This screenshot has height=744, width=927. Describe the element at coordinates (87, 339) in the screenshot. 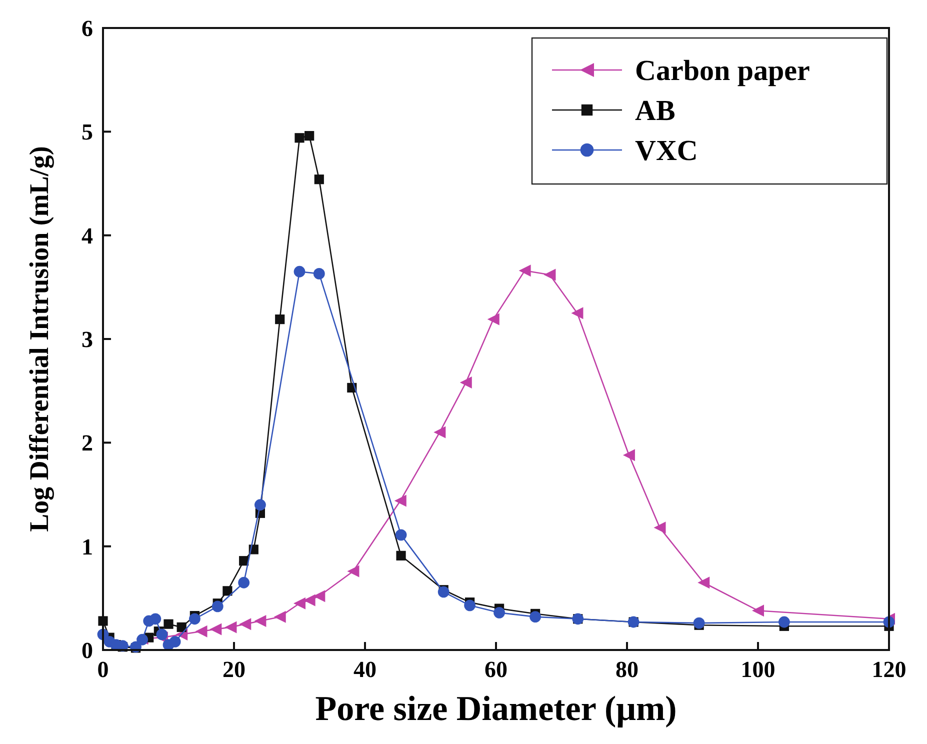

I see `y-tick-label: 3` at that location.